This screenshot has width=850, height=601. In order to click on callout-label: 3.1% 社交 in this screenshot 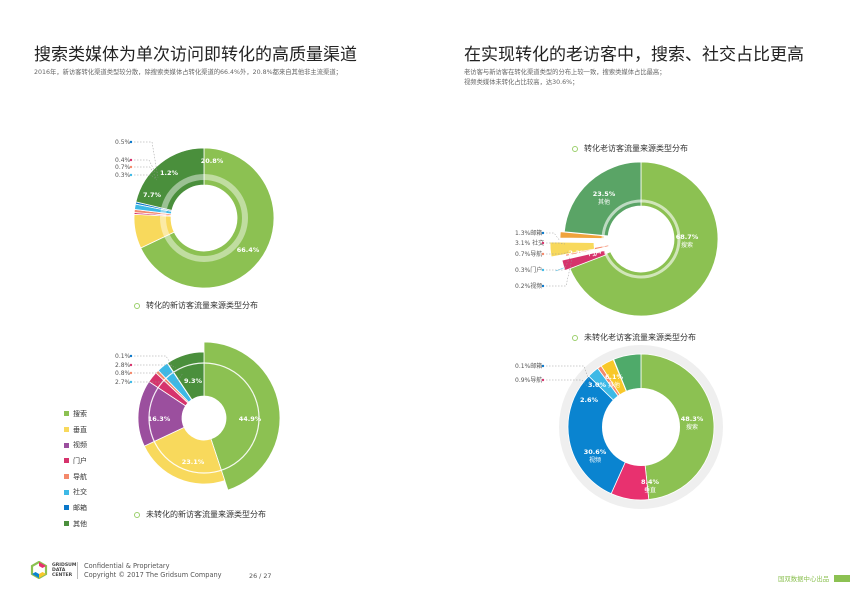, I will do `click(529, 243)`.